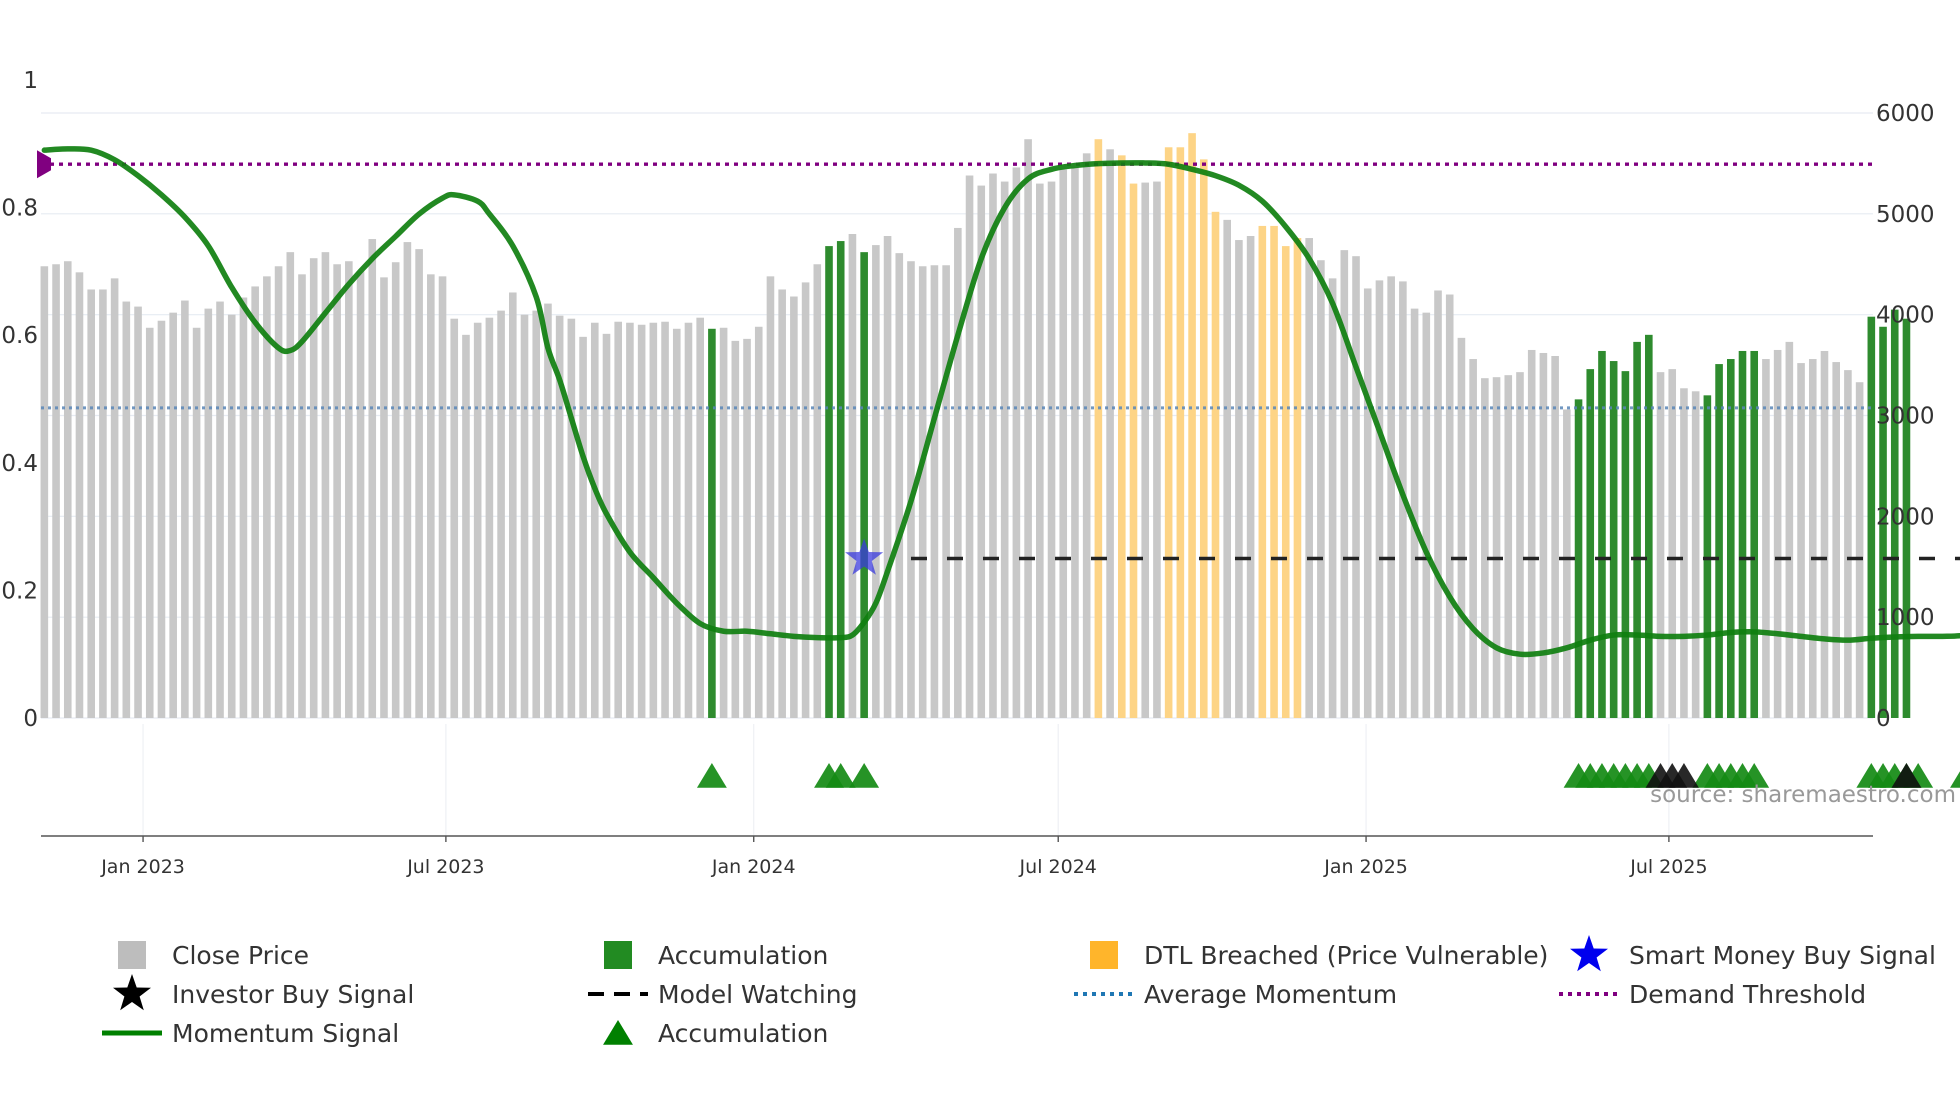 This screenshot has width=1960, height=1102. What do you see at coordinates (1782, 955) in the screenshot?
I see `legend-label: Smart Money Buy Signal` at bounding box center [1782, 955].